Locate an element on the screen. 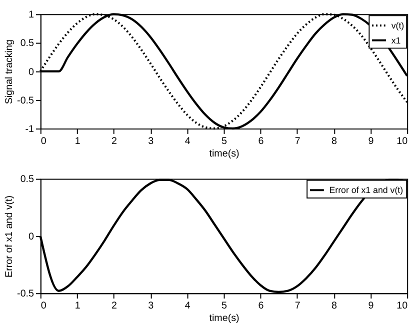 This screenshot has width=415, height=326. y-tick-label: 1 is located at coordinates (31, 15).